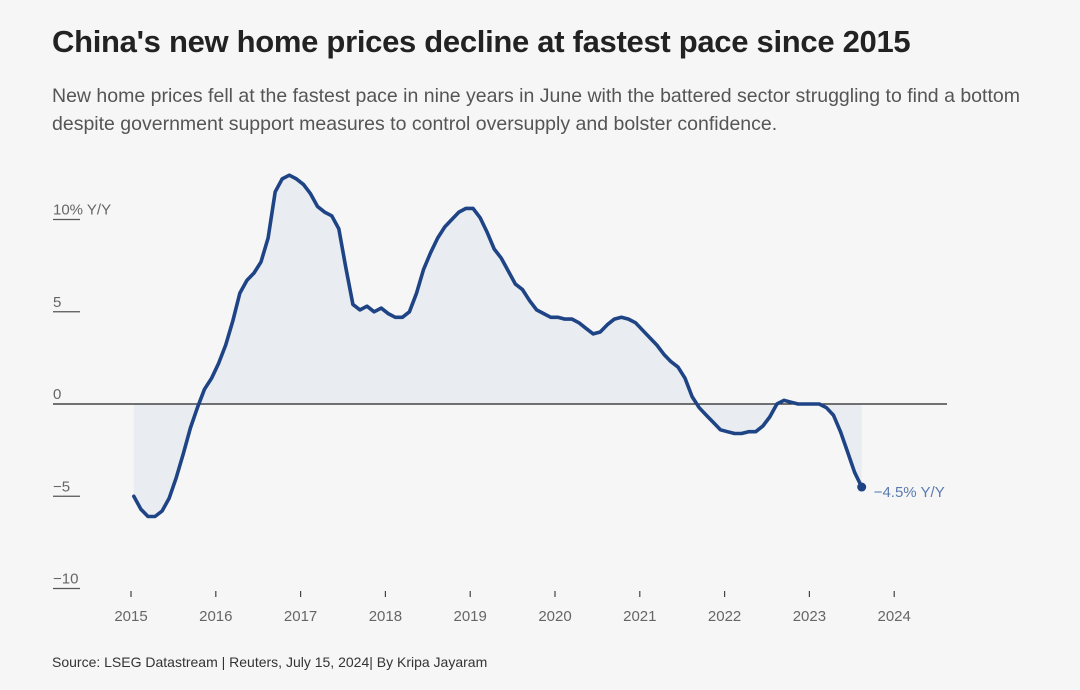 Image resolution: width=1080 pixels, height=690 pixels. What do you see at coordinates (894, 616) in the screenshot?
I see `x-tick-label: 2024` at bounding box center [894, 616].